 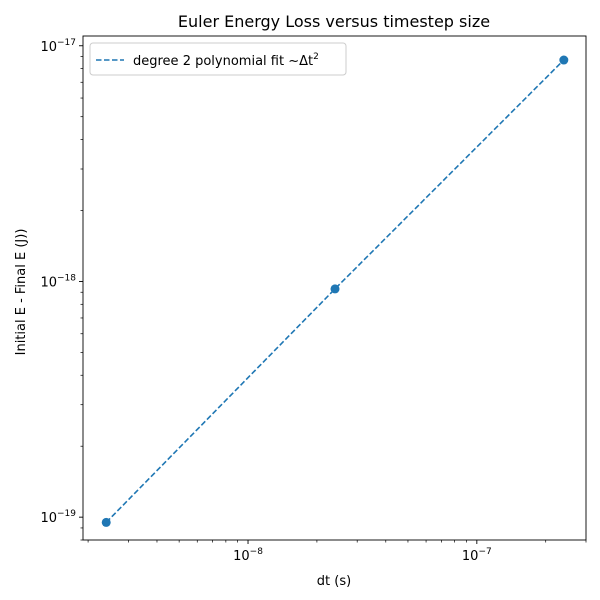 I want to click on x-axis-ticks: 10⁻⁸ 10⁻⁷, so click(x=337, y=552).